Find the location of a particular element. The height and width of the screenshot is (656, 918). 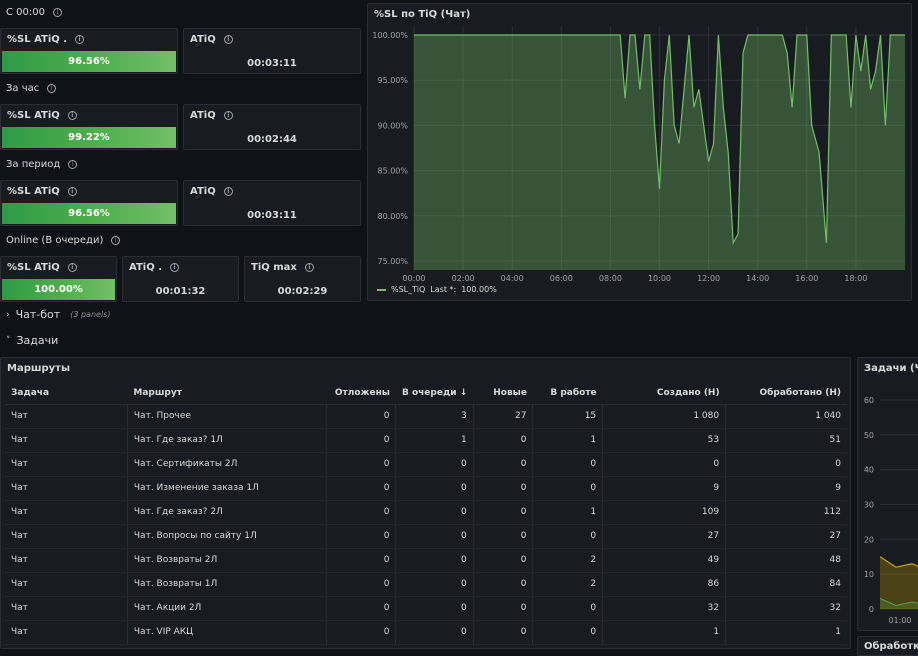

chart-panel-tasks-chat: Задачи (Чат 0 10 20 30 40 50 60 01:00 is located at coordinates (887, 494).